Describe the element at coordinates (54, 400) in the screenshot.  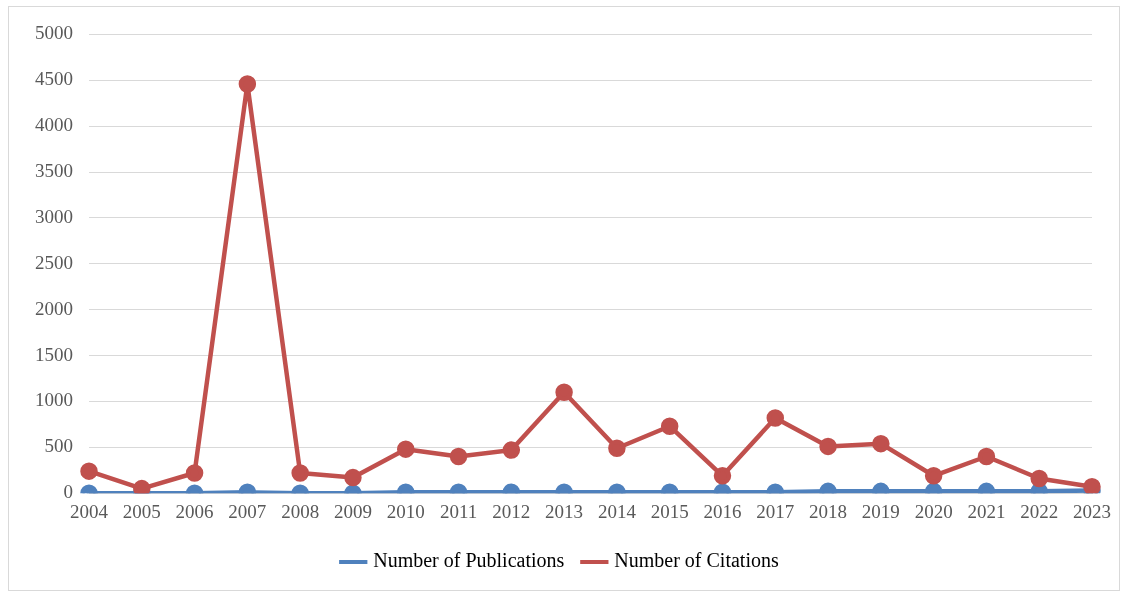
I see `y-tick-label: 1000` at that location.